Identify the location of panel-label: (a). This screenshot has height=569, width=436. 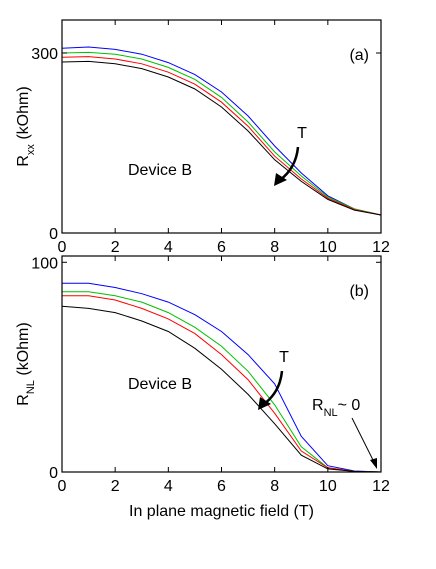
(359, 55).